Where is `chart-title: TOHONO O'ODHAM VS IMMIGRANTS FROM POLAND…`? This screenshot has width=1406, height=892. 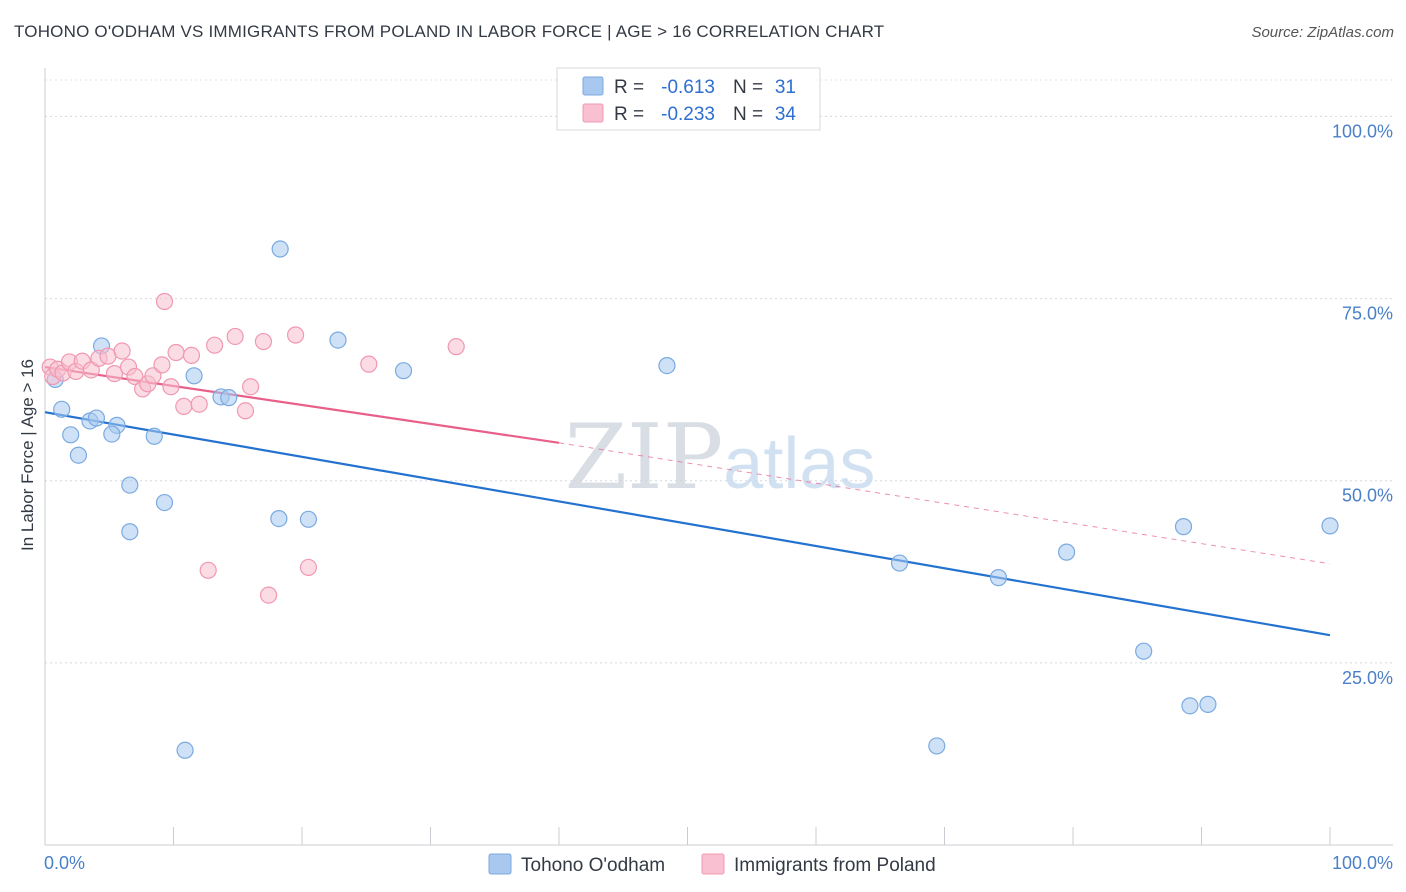
chart-title: TOHONO O'ODHAM VS IMMIGRANTS FROM POLAND… is located at coordinates (449, 31).